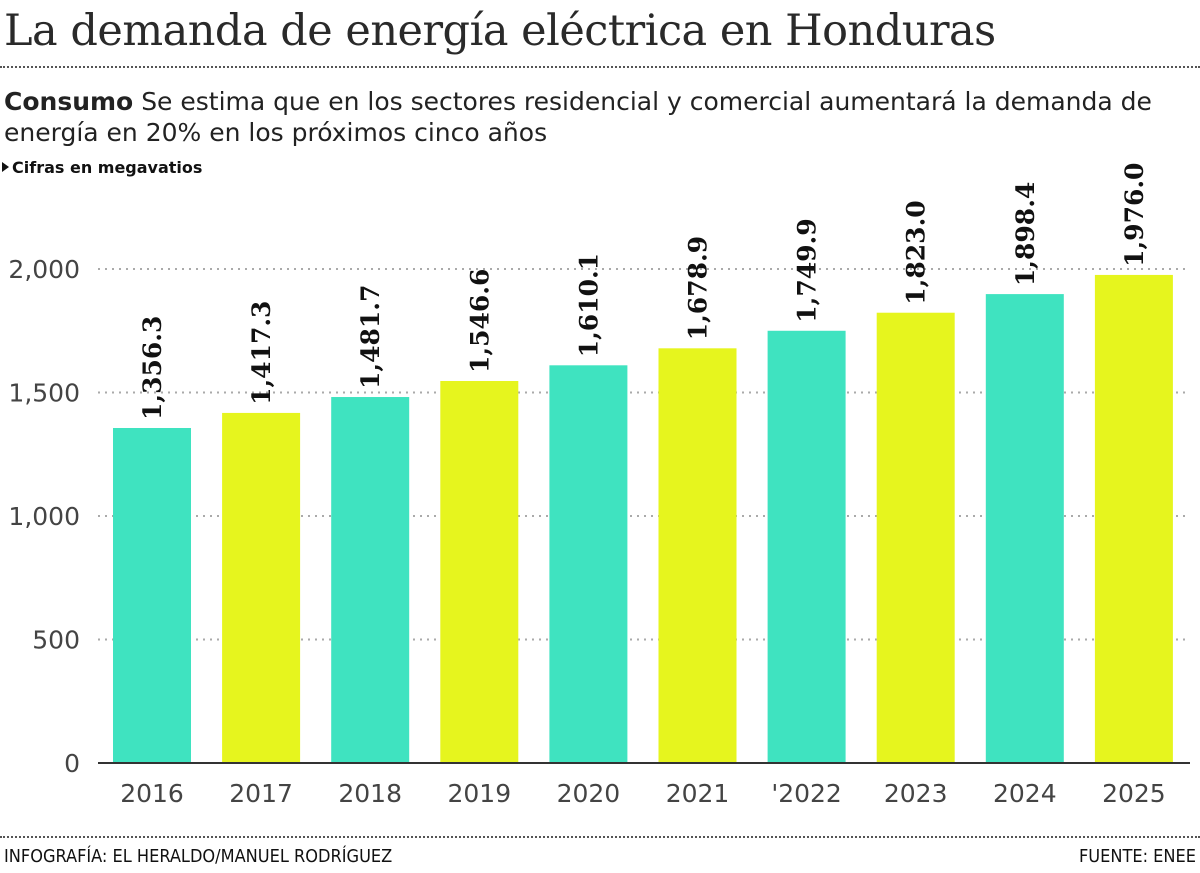 The image size is (1200, 873). What do you see at coordinates (1025, 793) in the screenshot?
I see `x-tick-label: 2024` at bounding box center [1025, 793].